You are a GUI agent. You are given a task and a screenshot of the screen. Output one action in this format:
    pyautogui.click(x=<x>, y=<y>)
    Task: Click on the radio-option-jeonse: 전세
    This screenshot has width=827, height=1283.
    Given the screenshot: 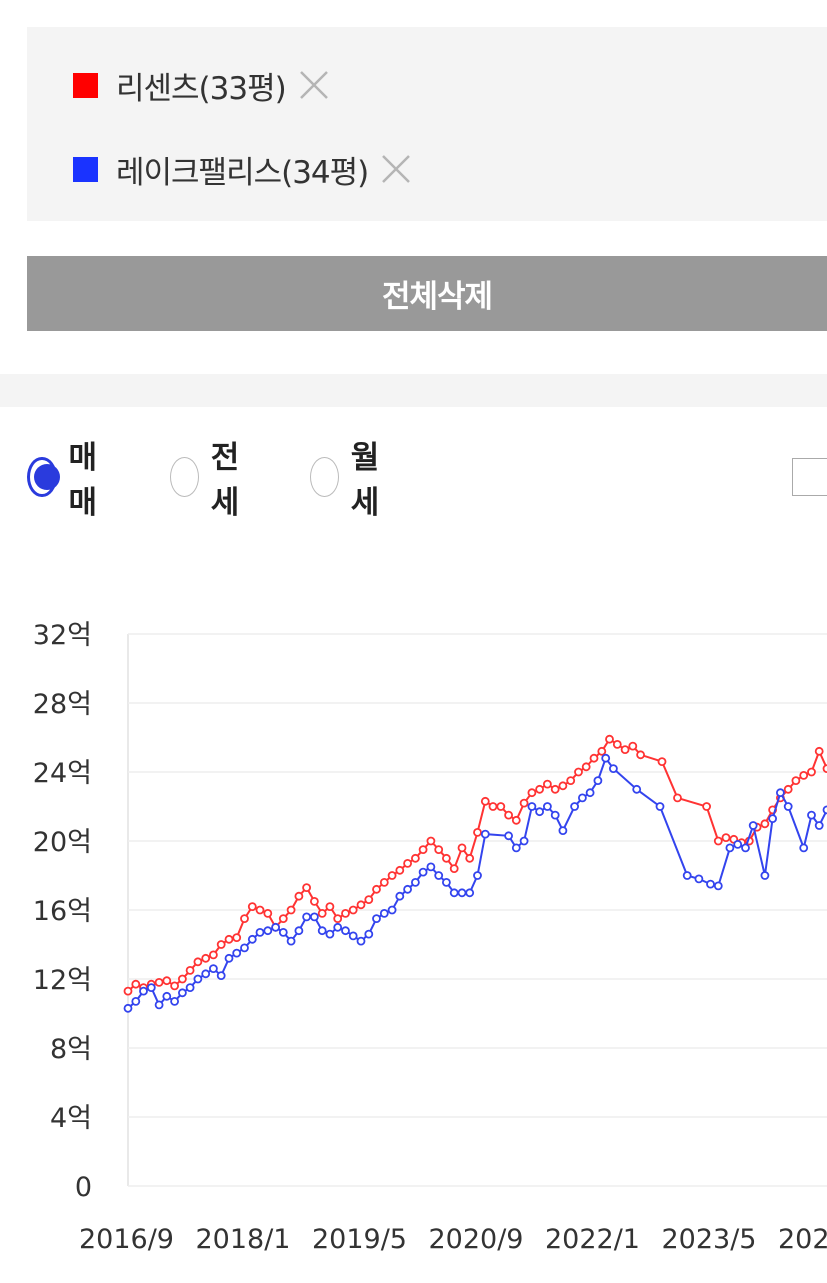 What is the action you would take?
    pyautogui.click(x=210, y=480)
    